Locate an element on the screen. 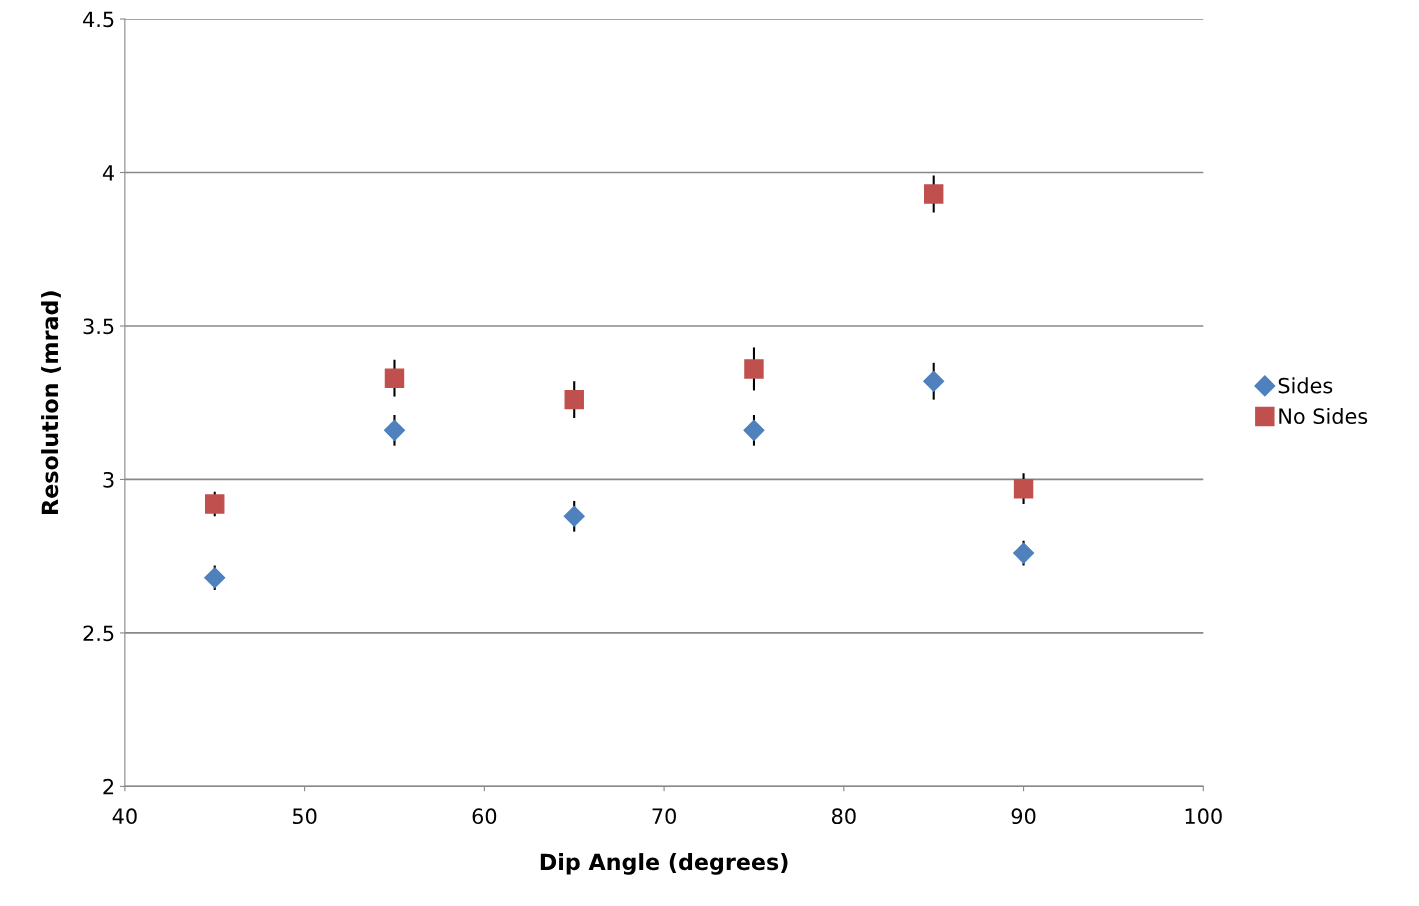 The width and height of the screenshot is (1419, 906). x-tick-label: 100 is located at coordinates (1203, 816).